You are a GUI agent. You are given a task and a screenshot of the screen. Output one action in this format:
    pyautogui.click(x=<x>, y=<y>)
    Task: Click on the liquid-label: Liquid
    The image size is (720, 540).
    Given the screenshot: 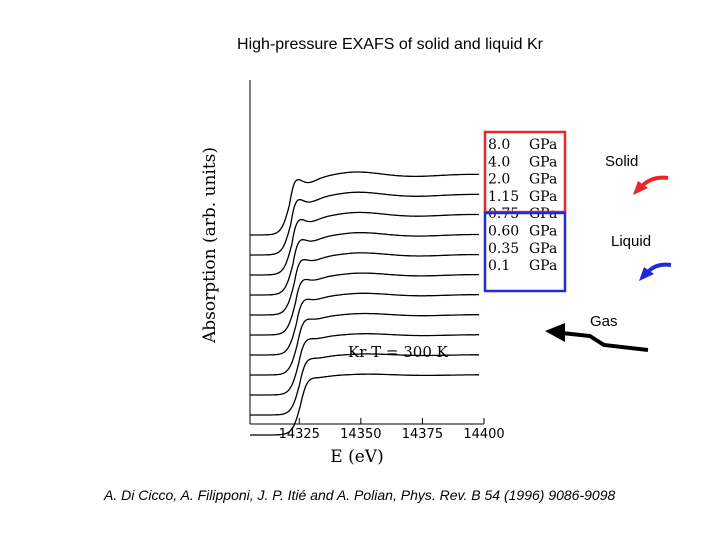 What is the action you would take?
    pyautogui.click(x=631, y=241)
    